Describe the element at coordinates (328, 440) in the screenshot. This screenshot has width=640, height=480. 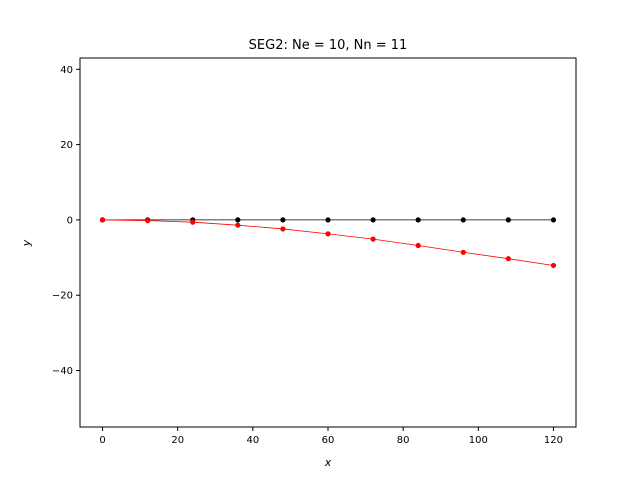
I see `x-tick-label: 60` at that location.